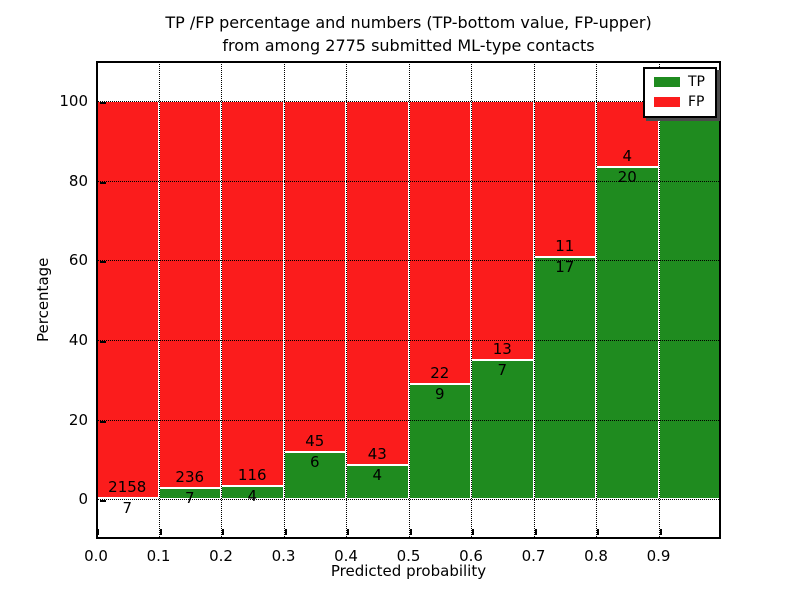  I want to click on tp-count-label: 20, so click(627, 177).